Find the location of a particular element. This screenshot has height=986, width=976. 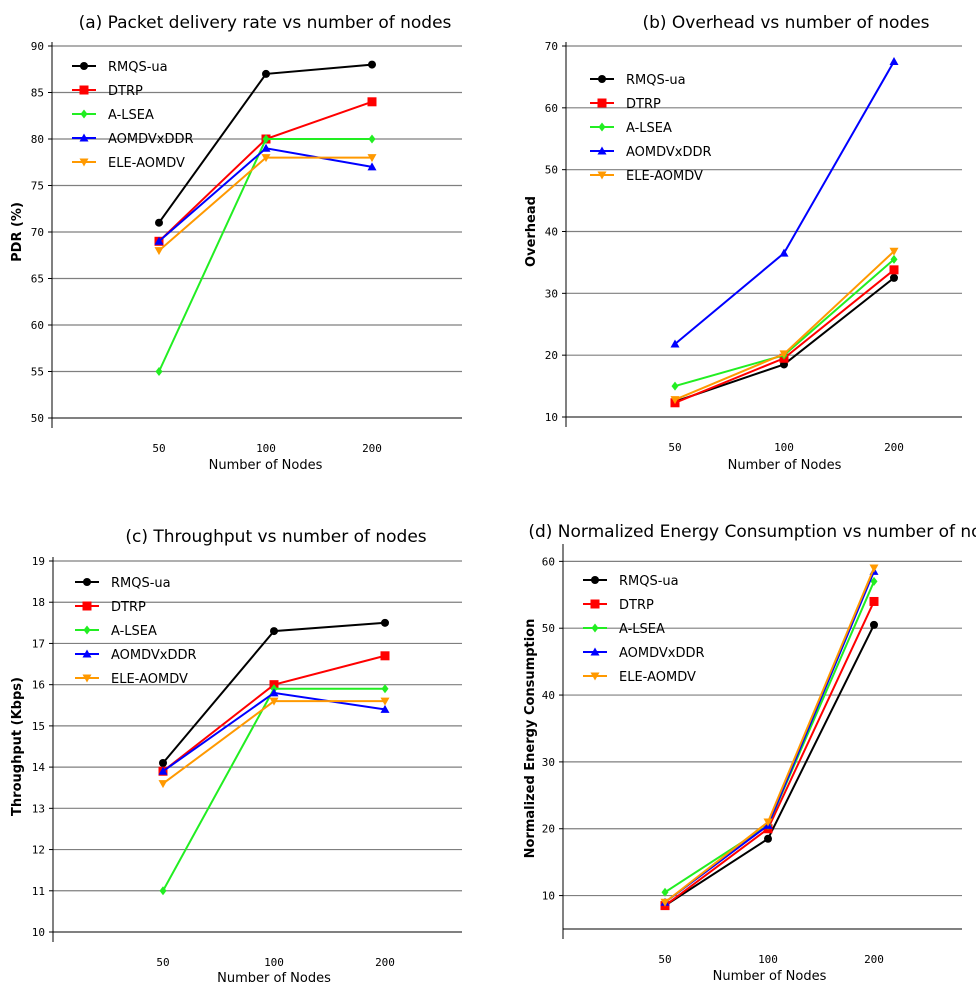

y-tick-label: 55 is located at coordinates (37, 372).